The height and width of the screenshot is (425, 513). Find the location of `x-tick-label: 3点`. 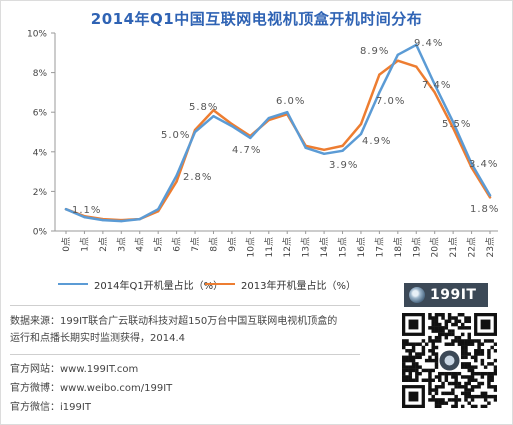

x-tick-label: 3点 is located at coordinates (121, 244).